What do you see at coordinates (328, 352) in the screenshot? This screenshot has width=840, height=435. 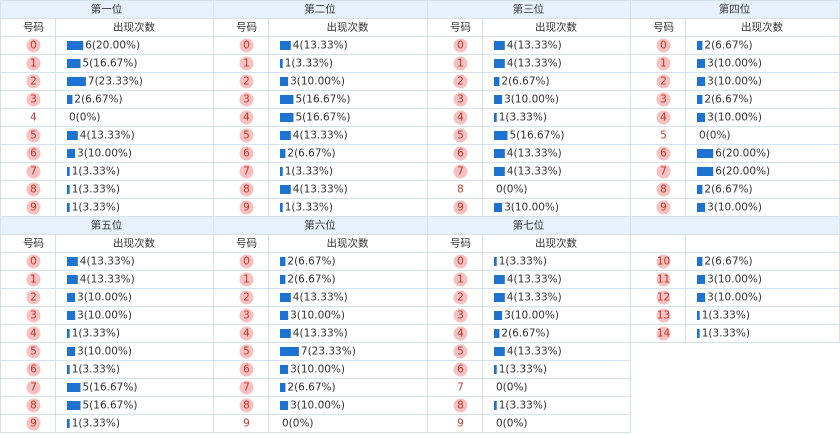 I see `count-label: 7(23.33%)` at bounding box center [328, 352].